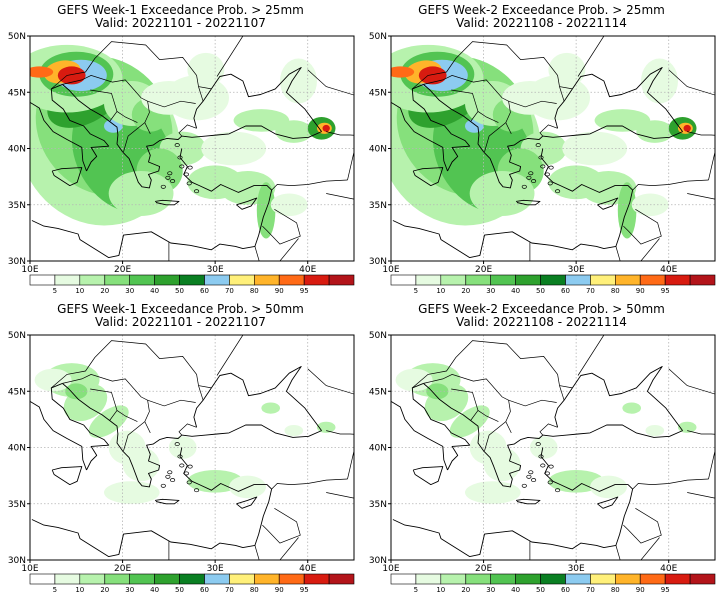 This screenshot has width=722, height=598. What do you see at coordinates (229, 291) in the screenshot?
I see `colorbar-label: 70` at bounding box center [229, 291].